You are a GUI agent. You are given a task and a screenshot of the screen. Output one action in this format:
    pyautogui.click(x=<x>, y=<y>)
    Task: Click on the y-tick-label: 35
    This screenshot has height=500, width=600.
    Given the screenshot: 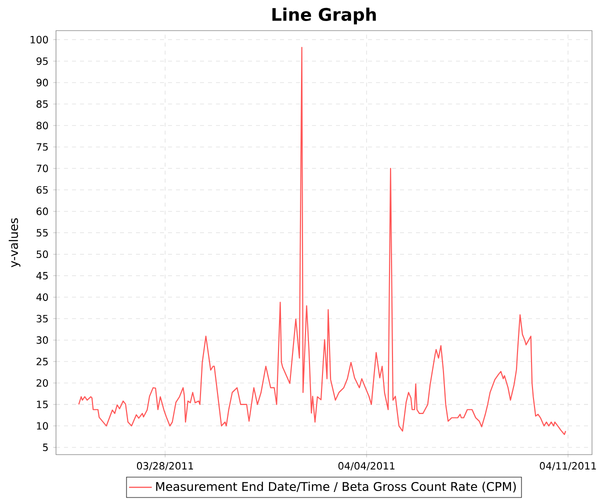 What is the action you would take?
    pyautogui.click(x=42, y=318)
    